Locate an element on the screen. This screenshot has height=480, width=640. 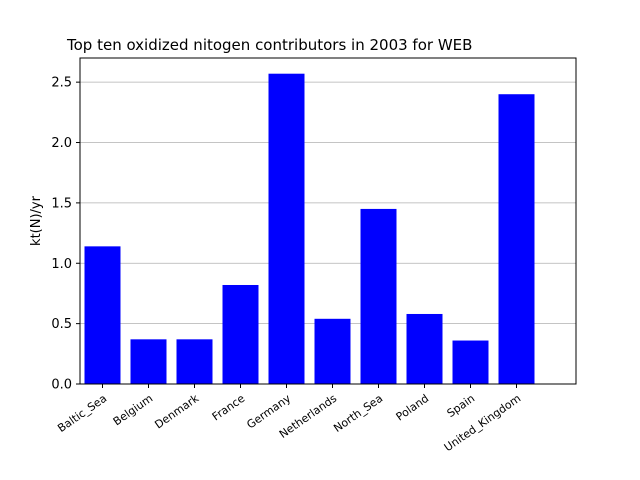
bar-netherlands is located at coordinates (332, 351).